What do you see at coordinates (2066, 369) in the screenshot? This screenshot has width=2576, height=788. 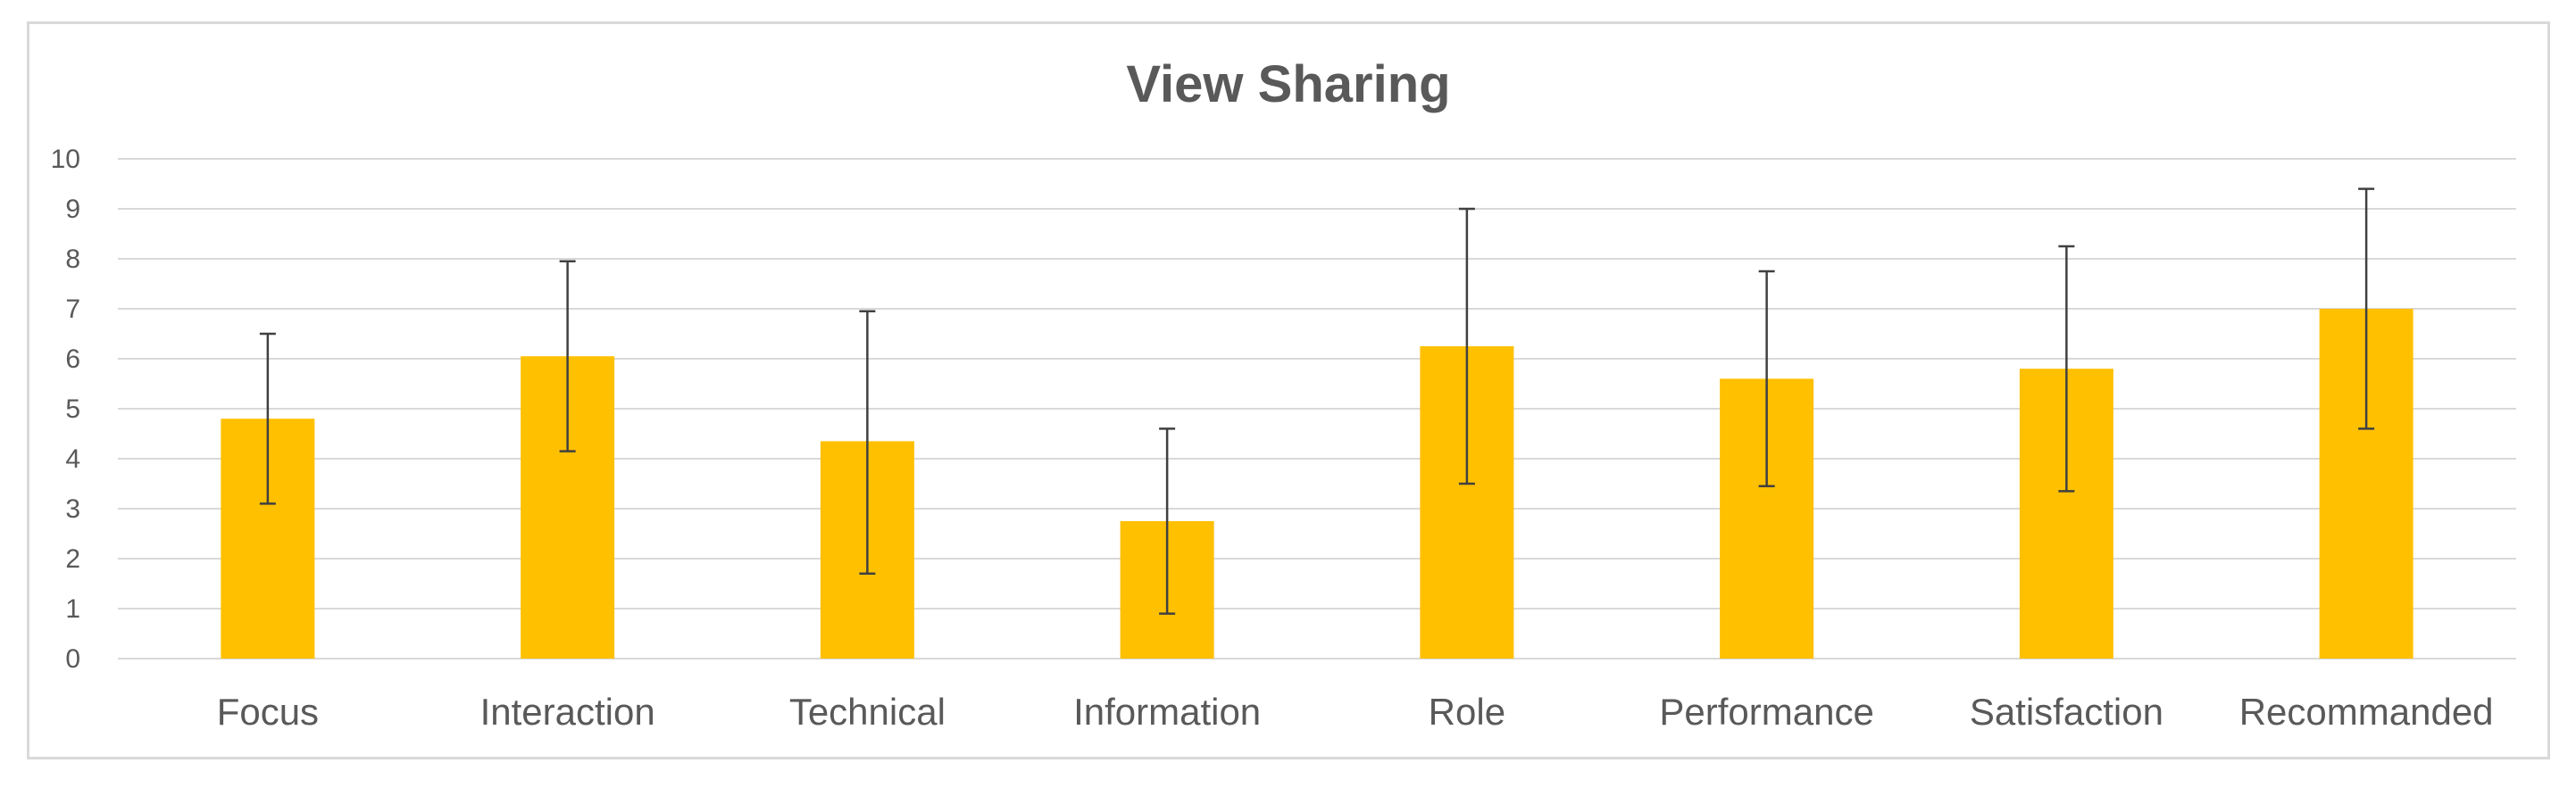 I see `error-bar-satisfaction` at bounding box center [2066, 369].